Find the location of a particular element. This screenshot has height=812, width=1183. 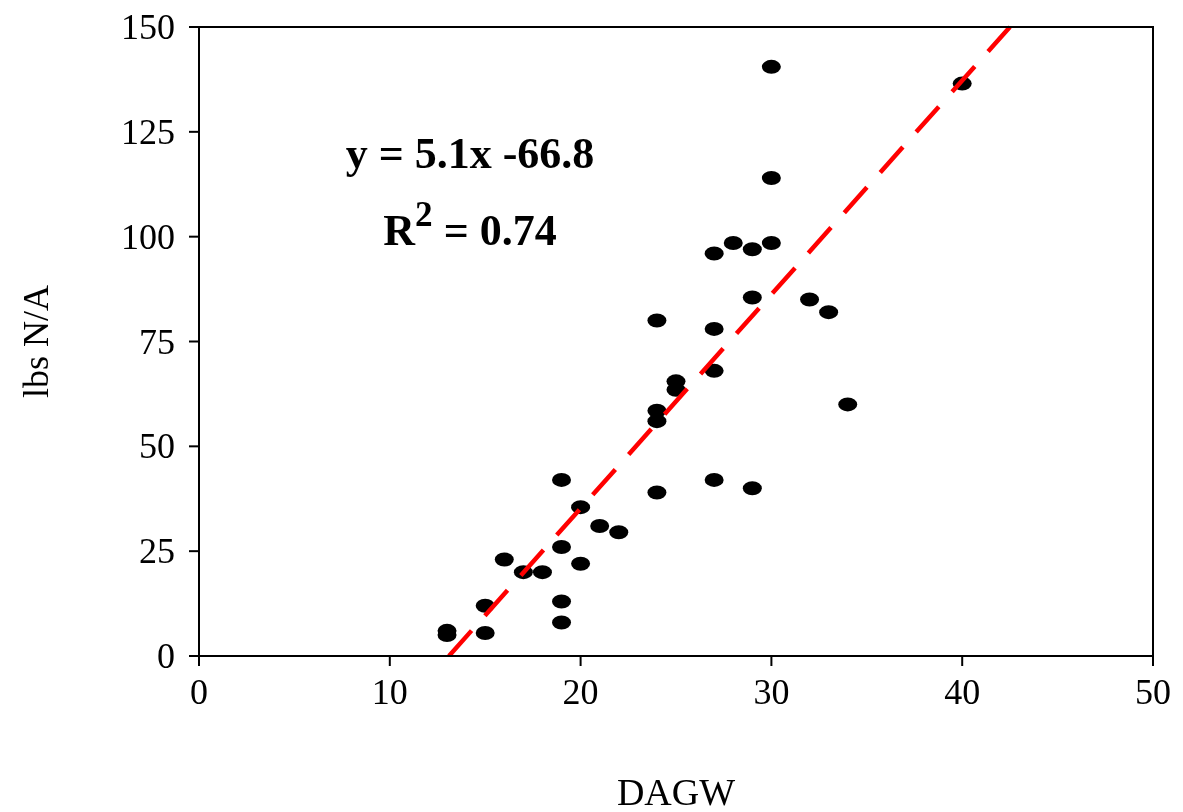

x-axis-title: DAGW is located at coordinates (676, 791).